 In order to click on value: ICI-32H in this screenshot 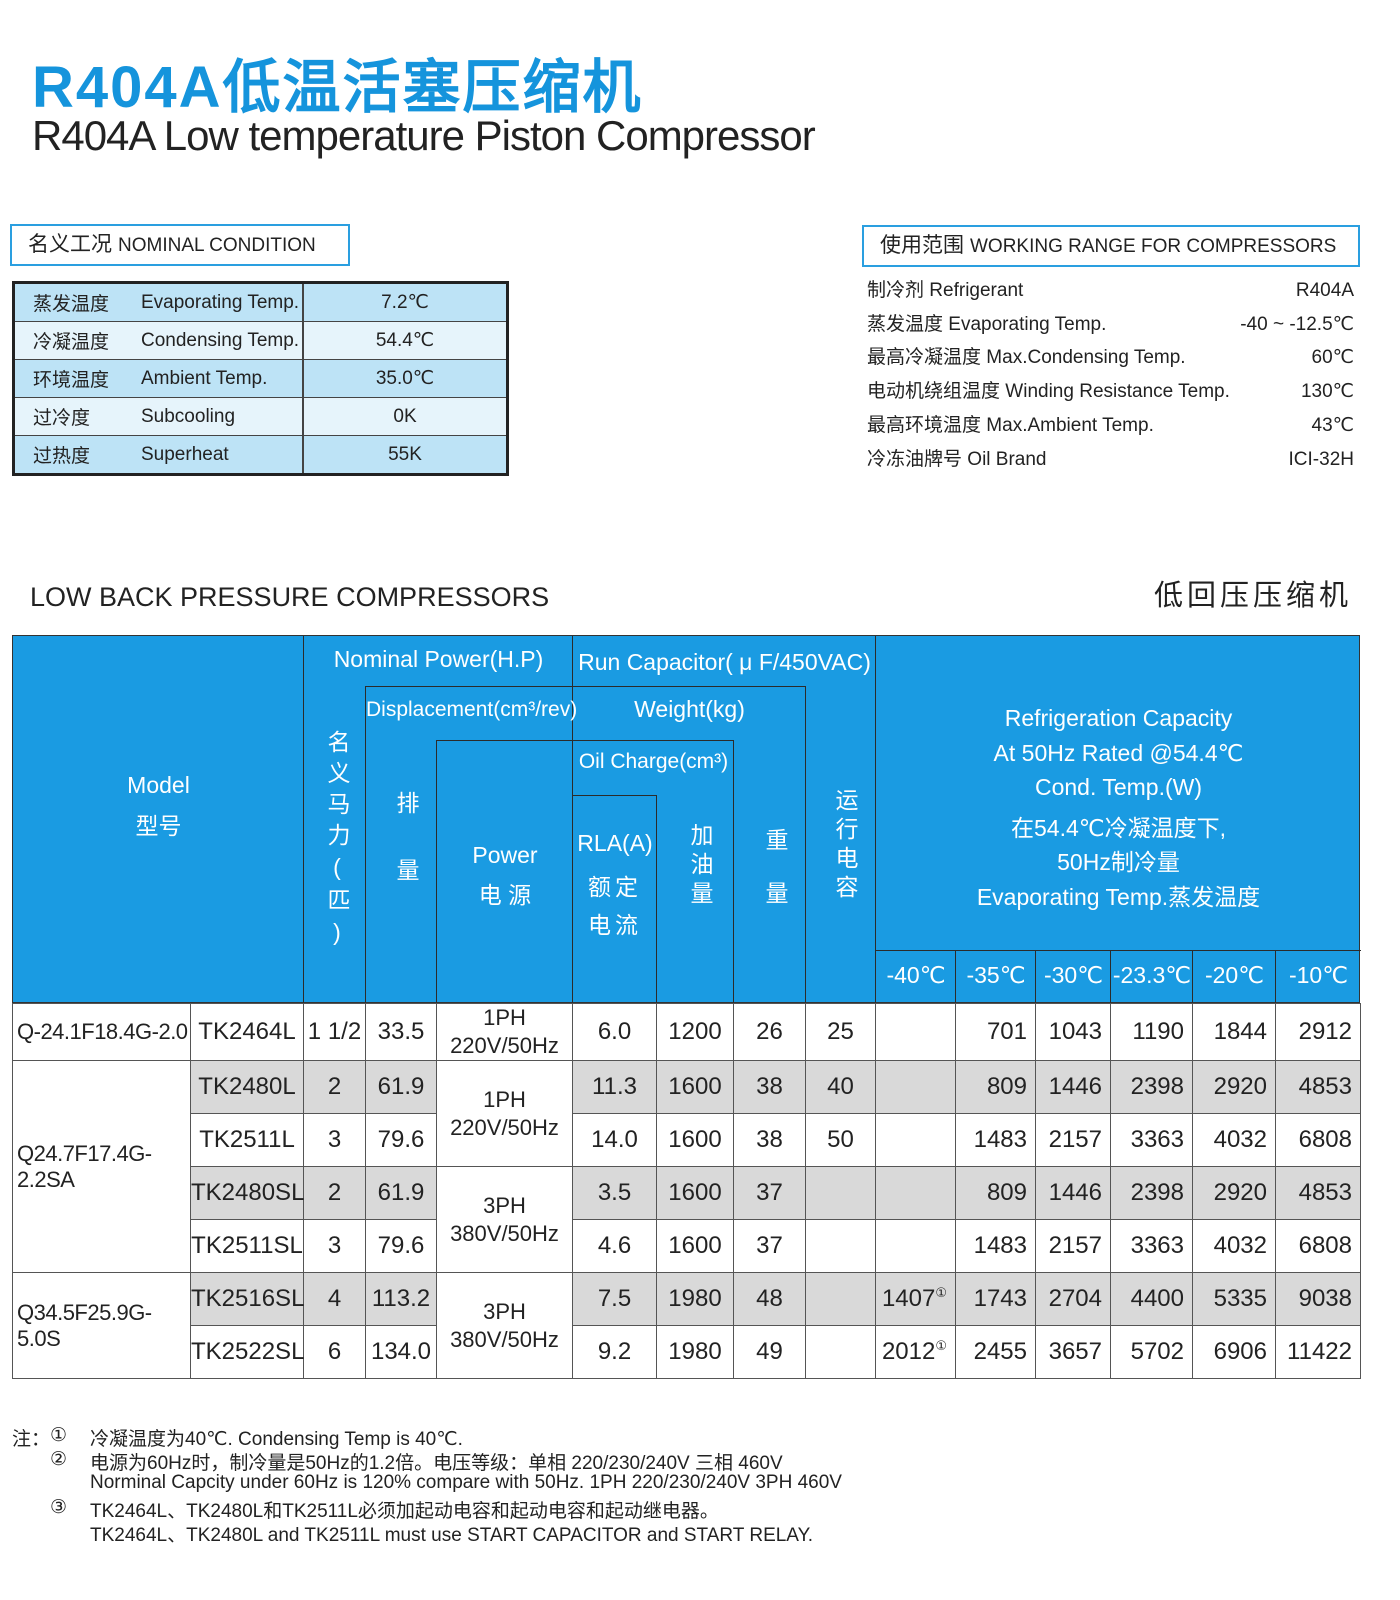, I will do `click(1321, 459)`.